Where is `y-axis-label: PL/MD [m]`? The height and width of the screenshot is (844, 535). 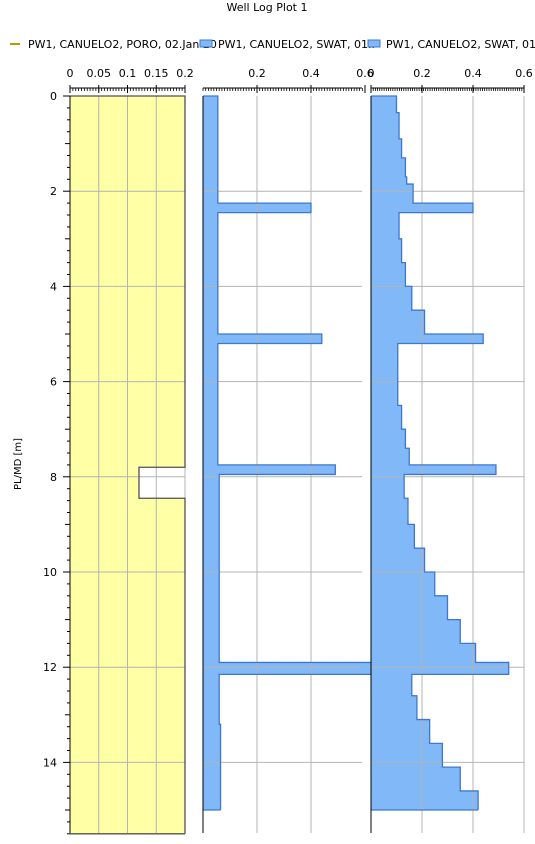
y-axis-label: PL/MD [m] is located at coordinates (18, 464).